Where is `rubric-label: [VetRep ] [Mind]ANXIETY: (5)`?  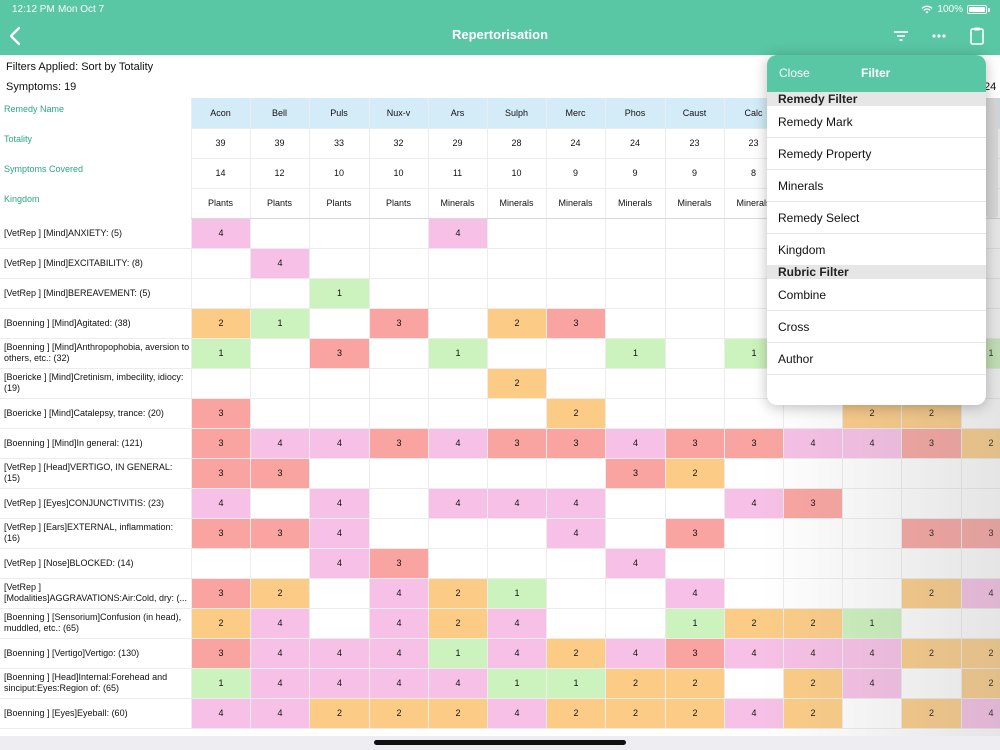 rubric-label: [VetRep ] [Mind]ANXIETY: (5) is located at coordinates (97, 233).